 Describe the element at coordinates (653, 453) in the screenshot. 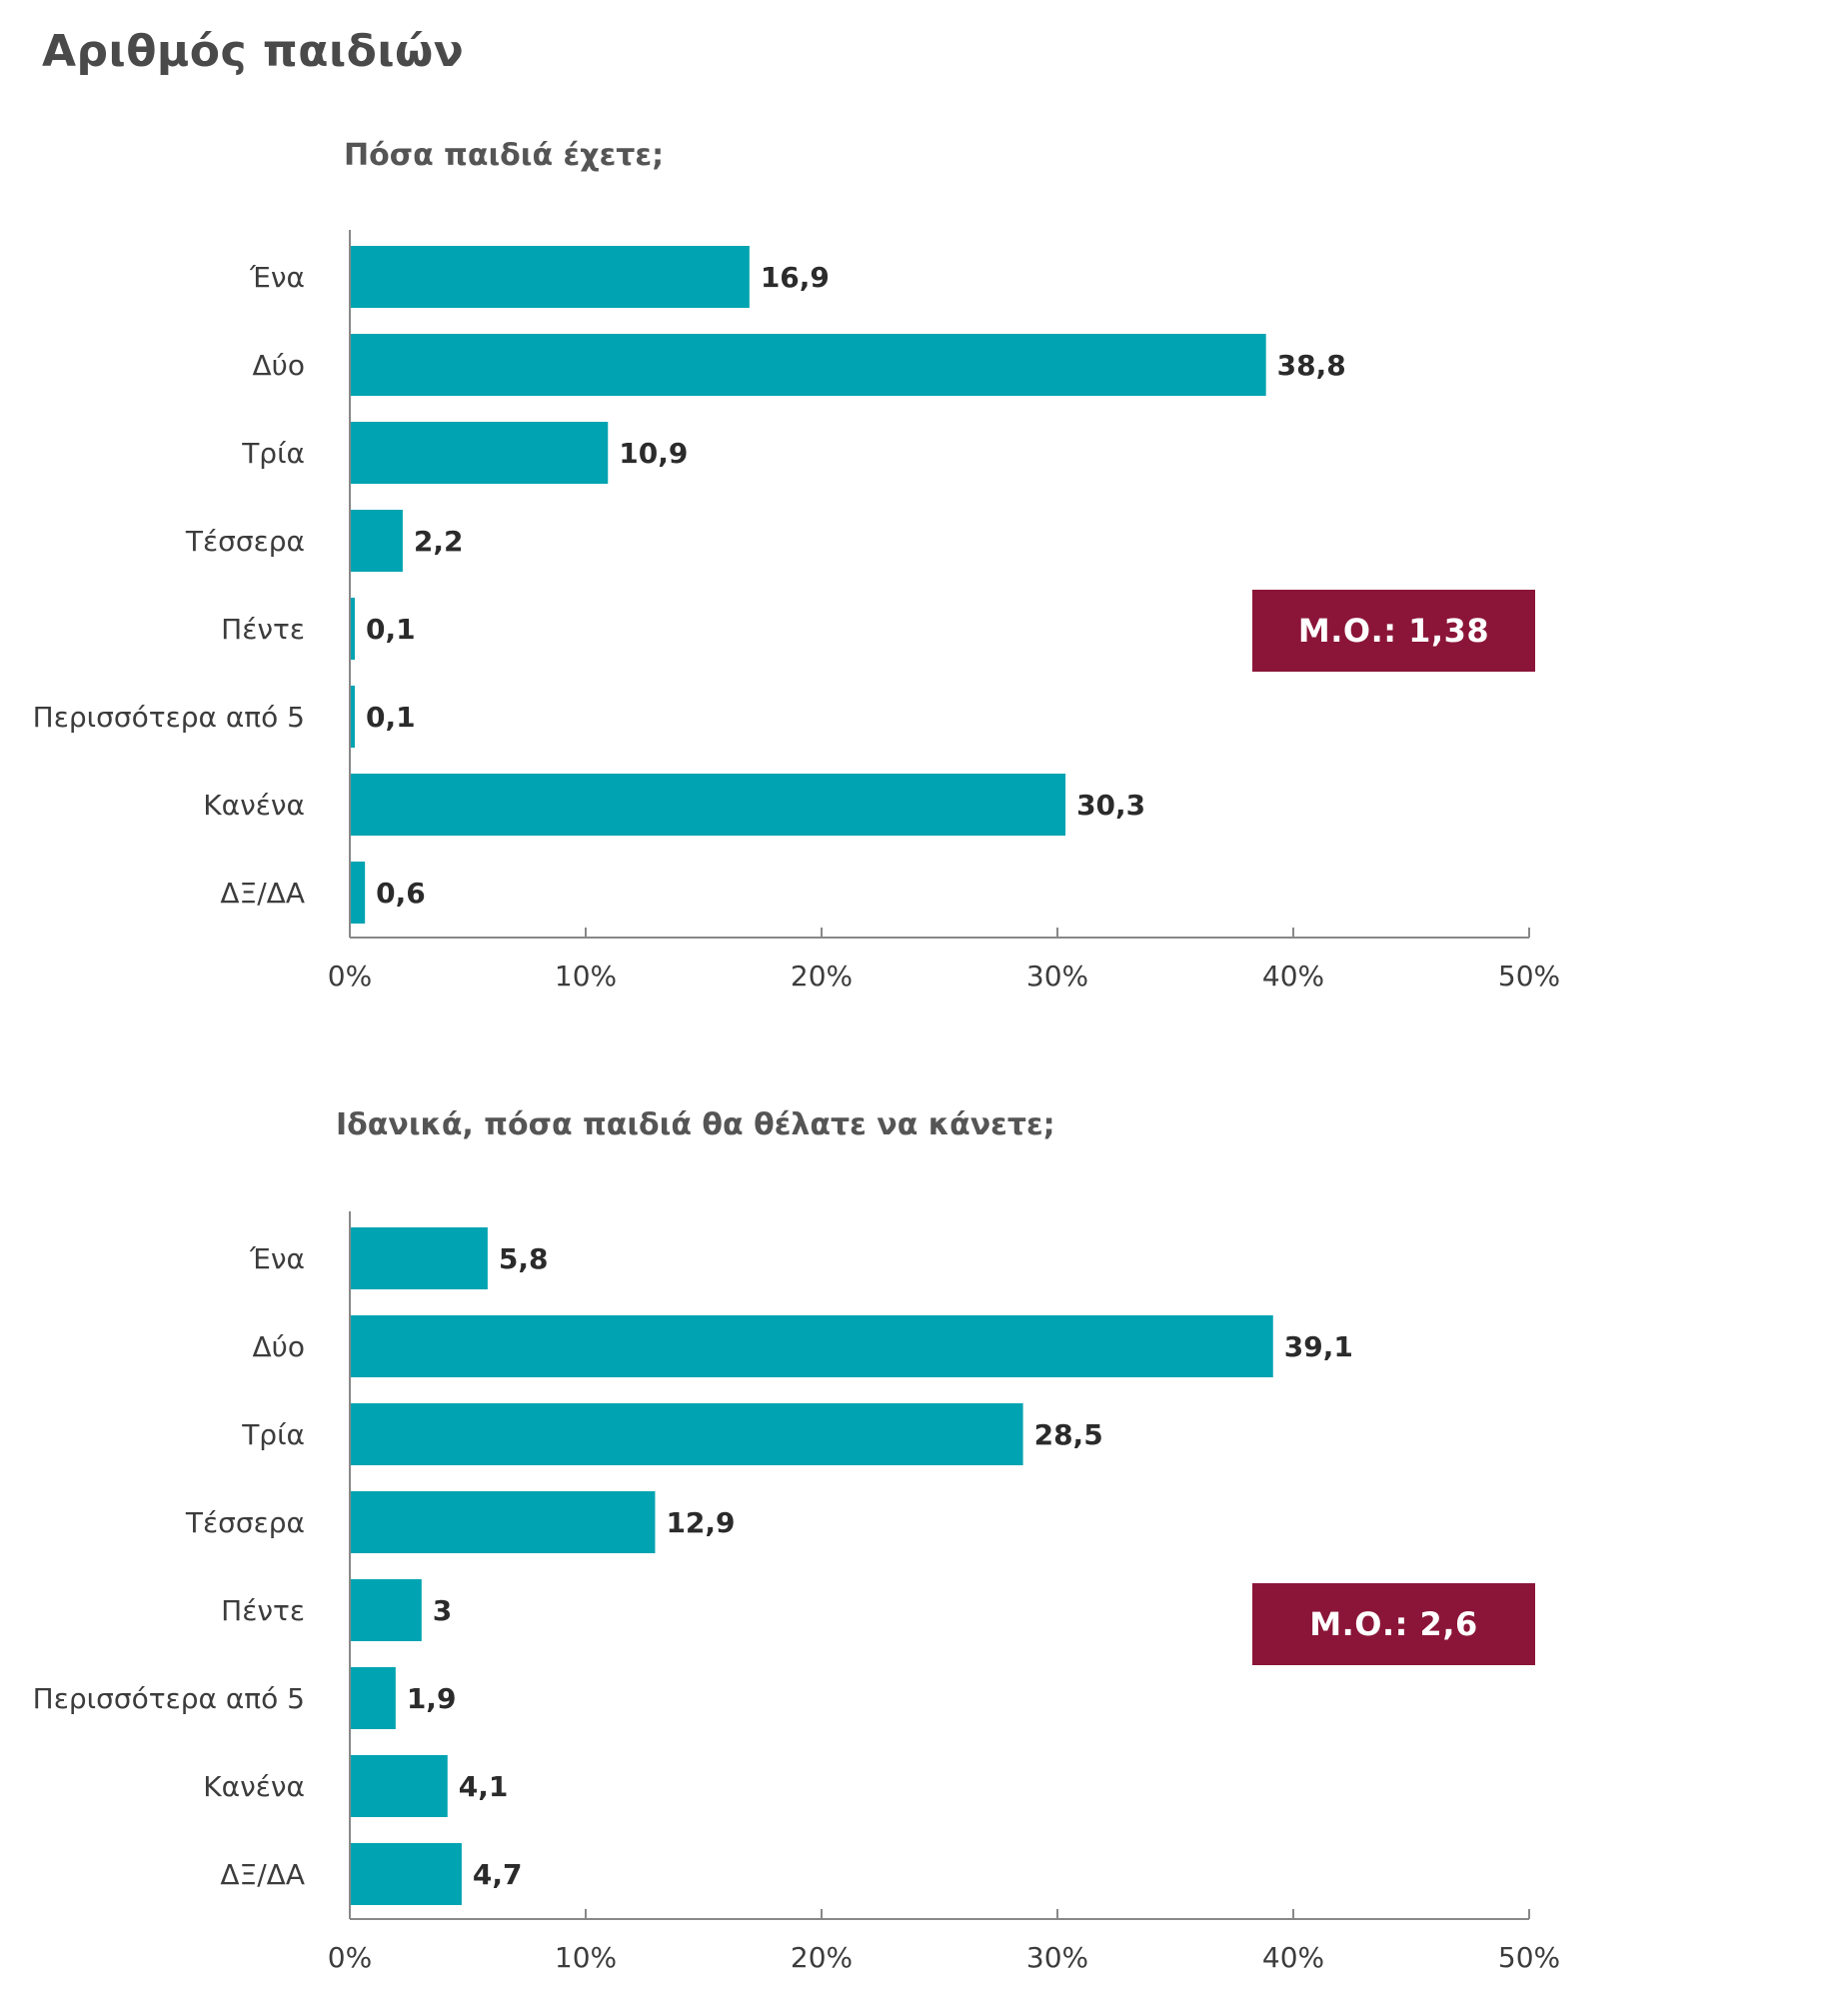

I see `data-label: 10,9` at that location.